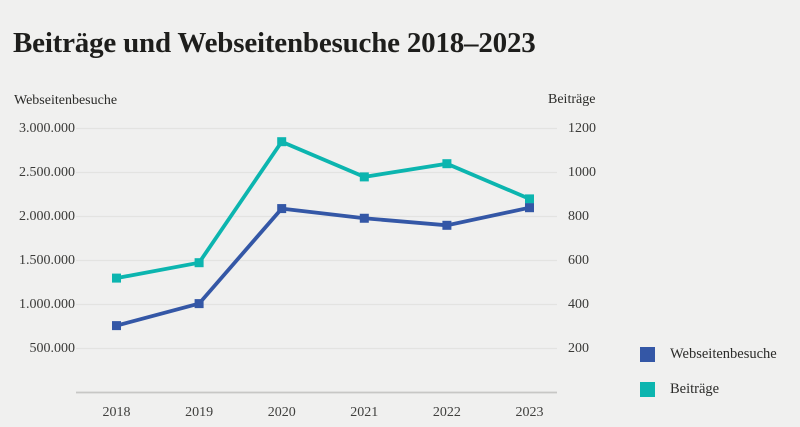 This screenshot has width=800, height=427. Describe the element at coordinates (723, 354) in the screenshot. I see `legend-label: Webseitenbesuche` at that location.